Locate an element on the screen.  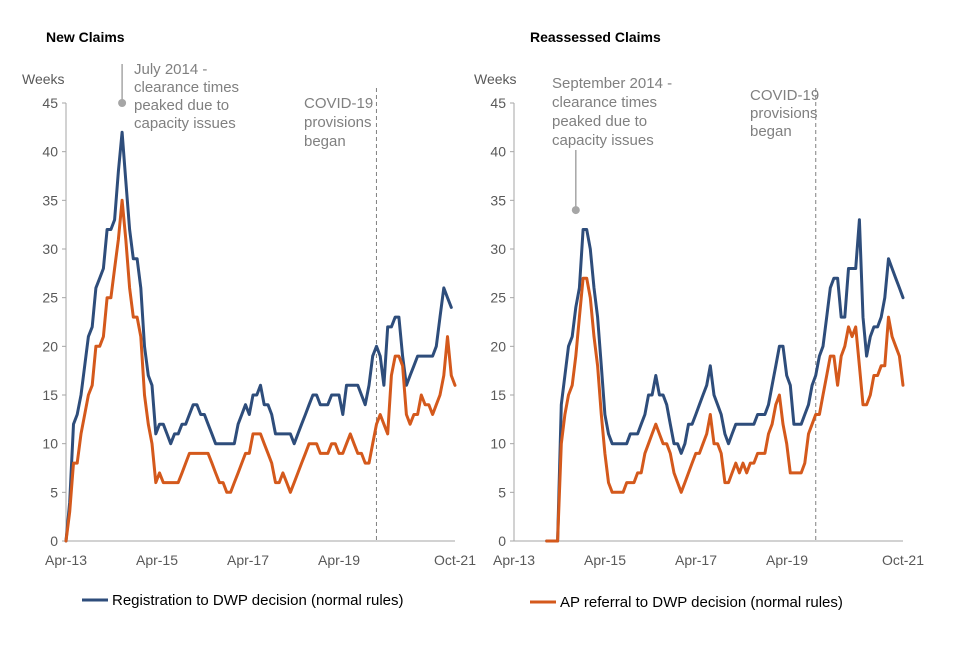
annotation-line: July 2014 - is located at coordinates (170, 69).